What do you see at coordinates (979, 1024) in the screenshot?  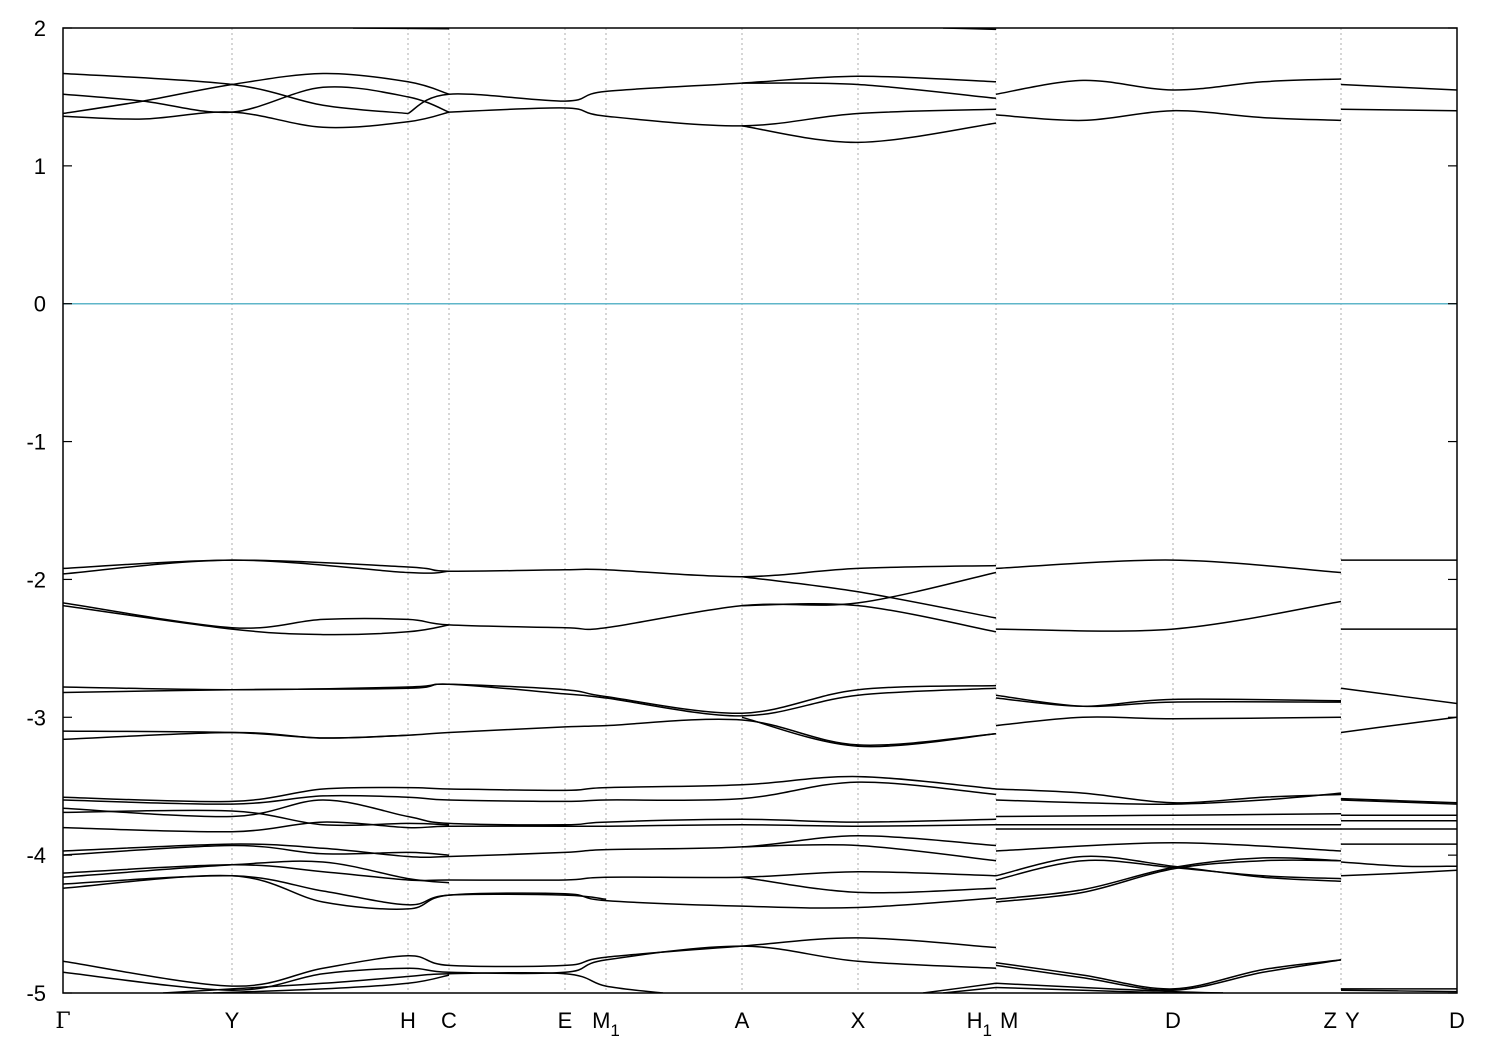 I see `kpoint-label: H1` at bounding box center [979, 1024].